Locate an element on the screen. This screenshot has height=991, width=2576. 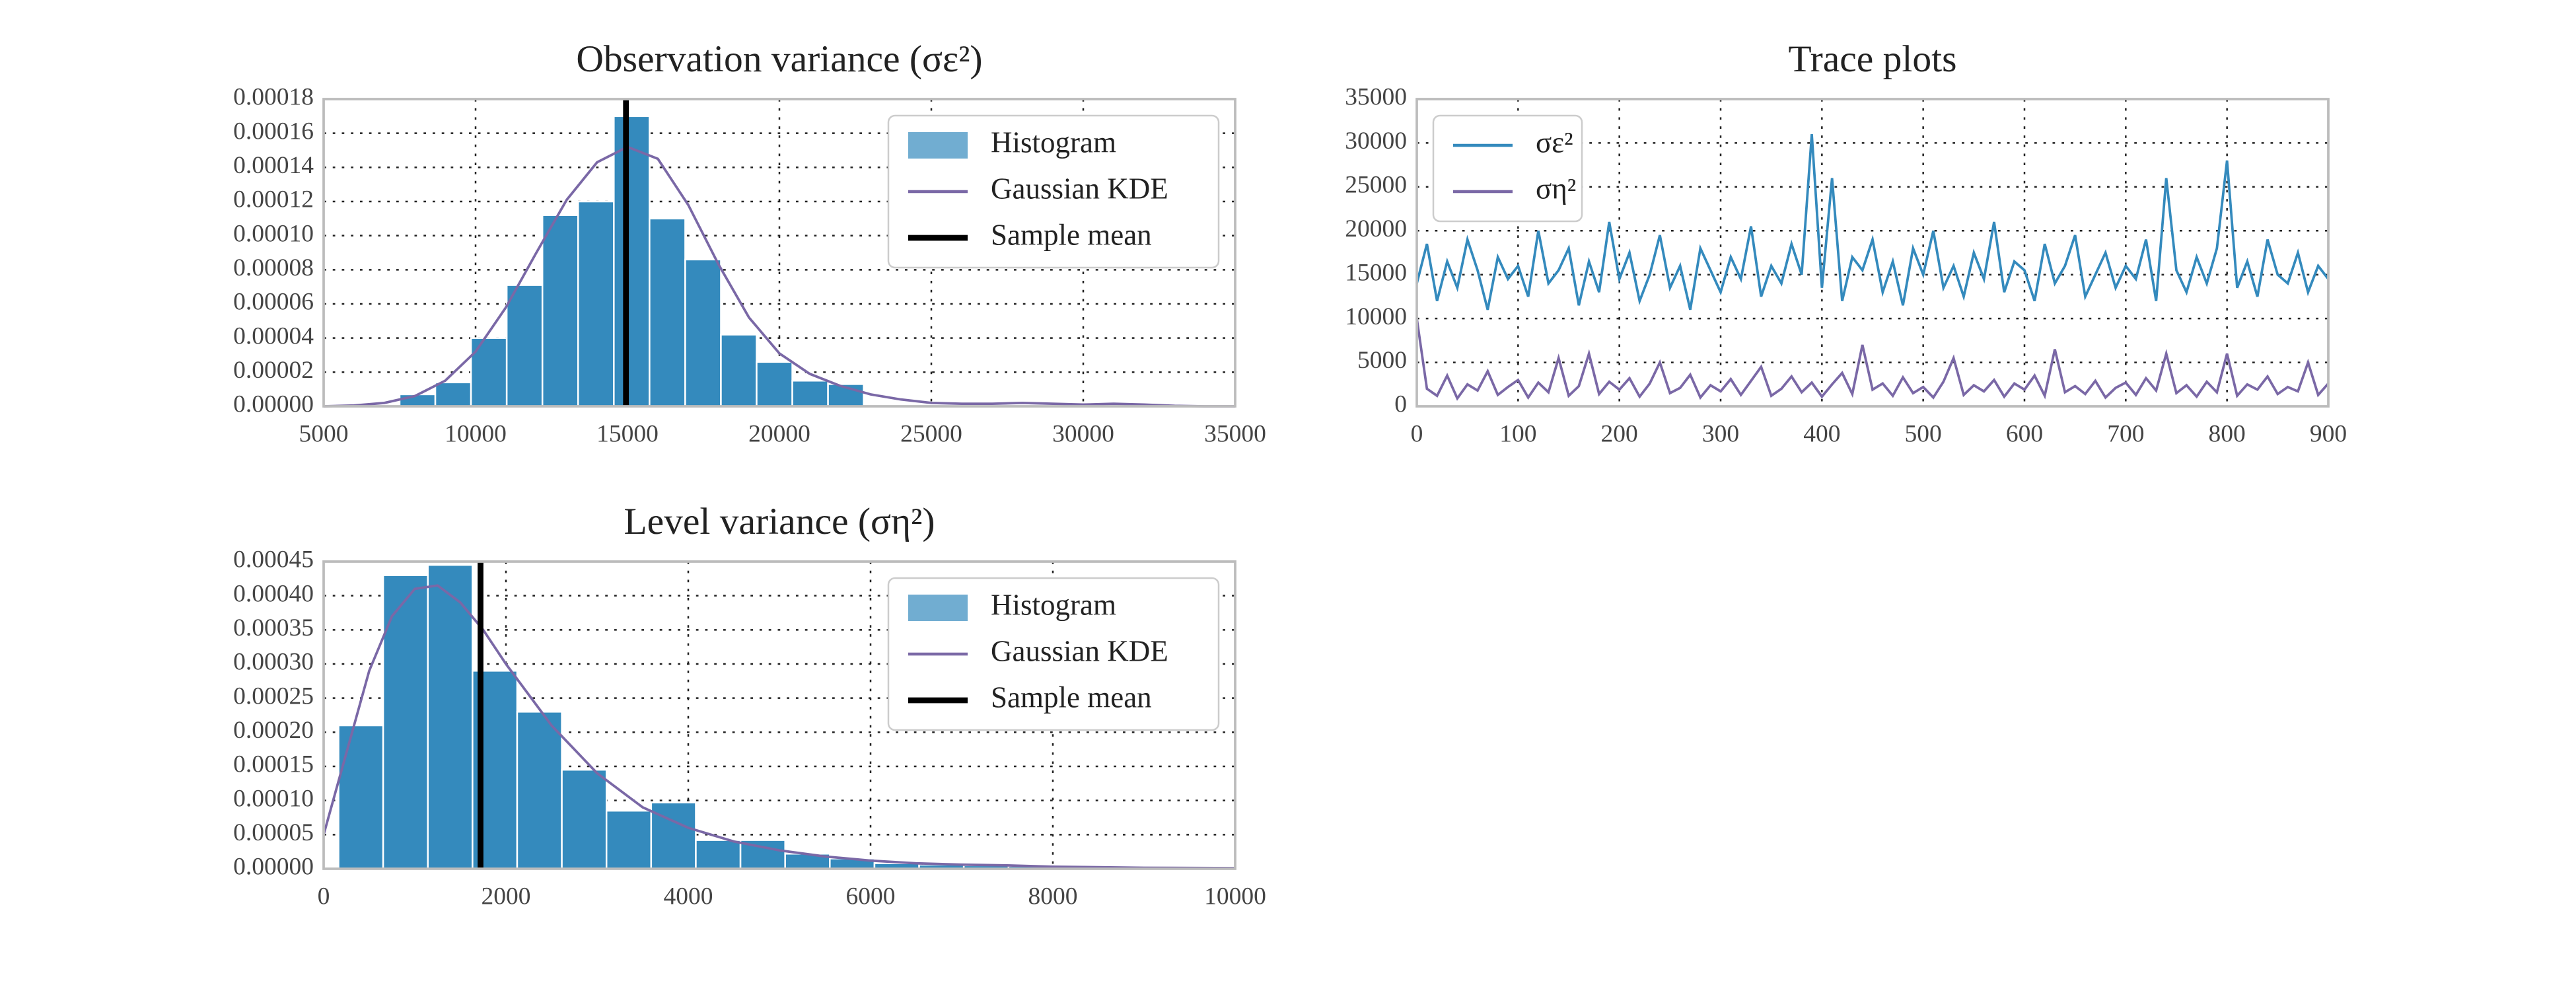
y-tick-label: 30000 is located at coordinates (1376, 141).